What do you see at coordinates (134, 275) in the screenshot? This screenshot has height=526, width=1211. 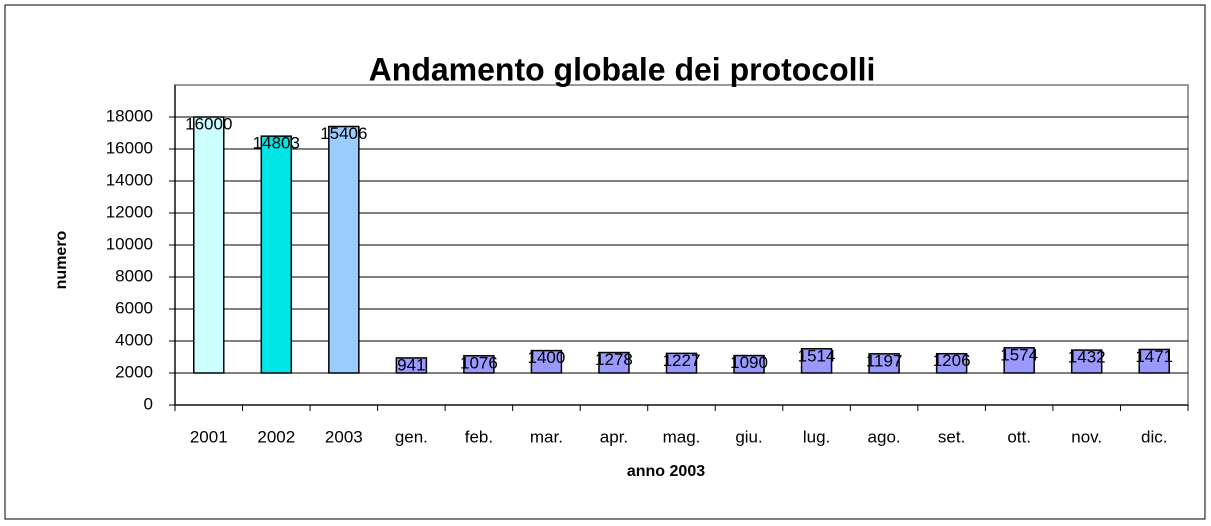 I see `y-tick-label: 8000` at bounding box center [134, 275].